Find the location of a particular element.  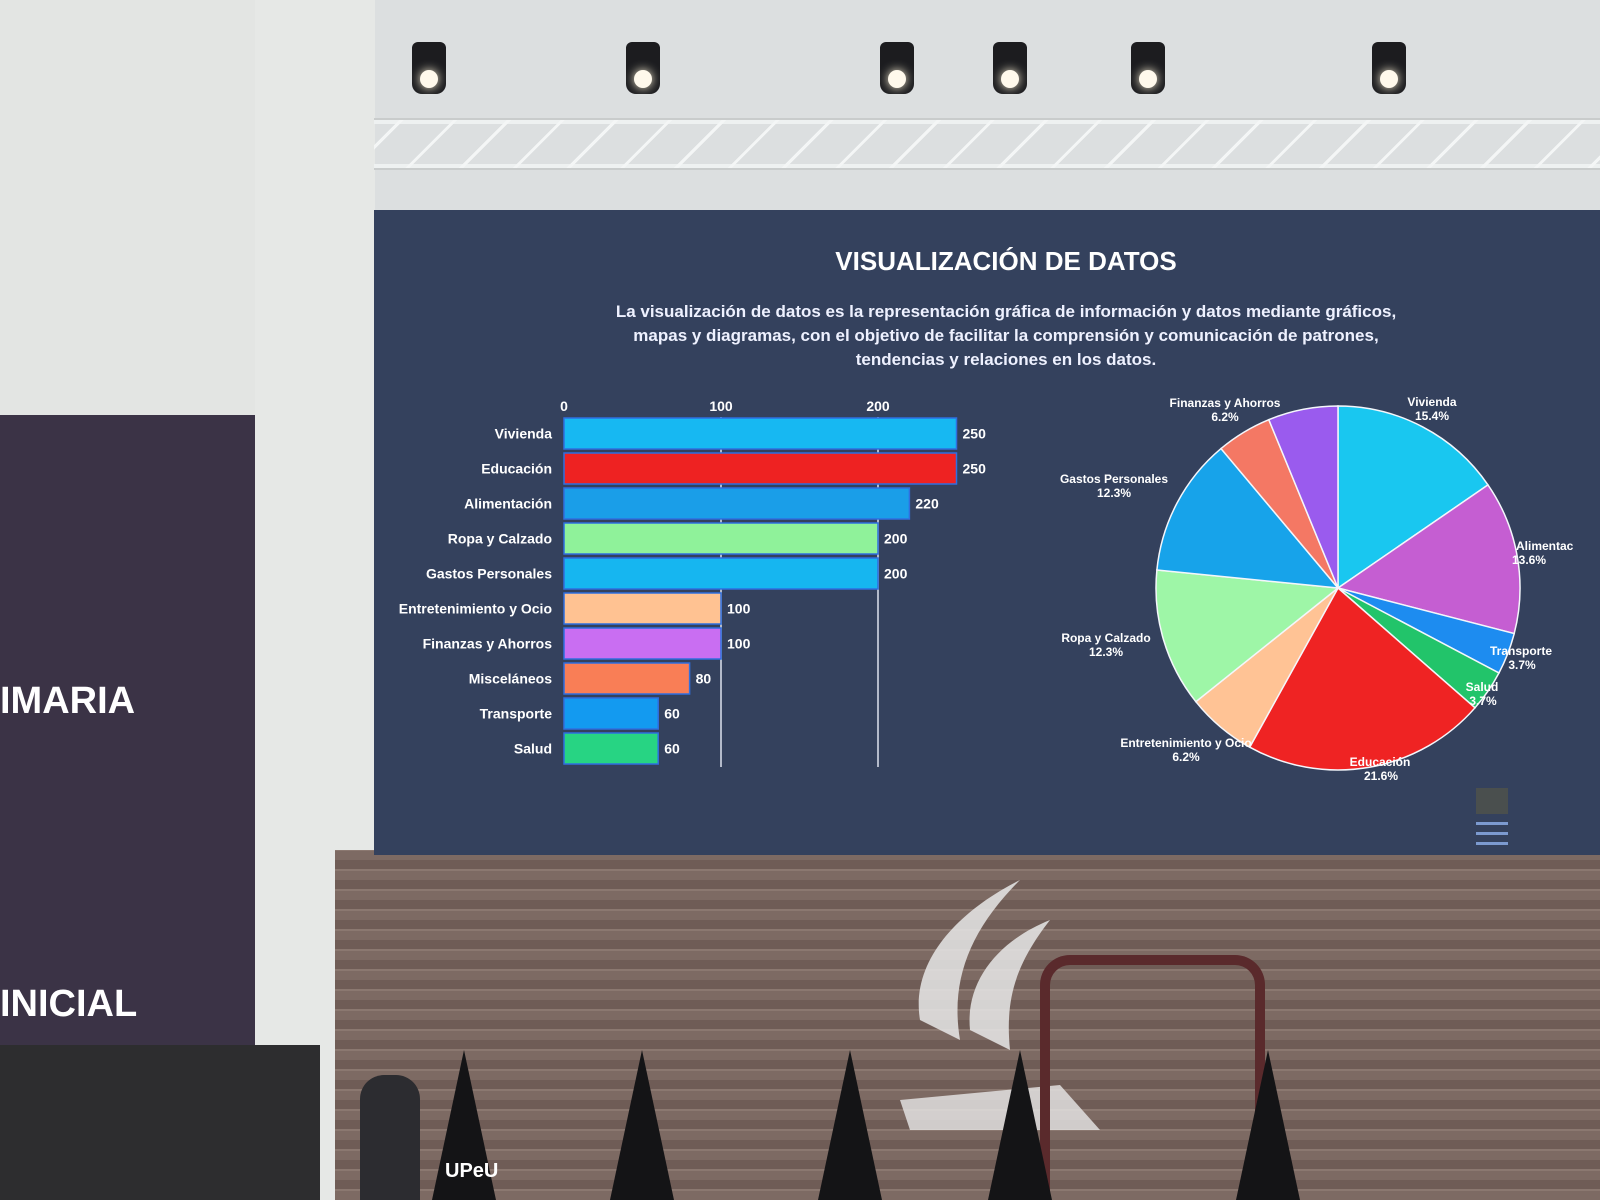

pie-category-label: Entretenimiento y Ocio is located at coordinates (1185, 743).